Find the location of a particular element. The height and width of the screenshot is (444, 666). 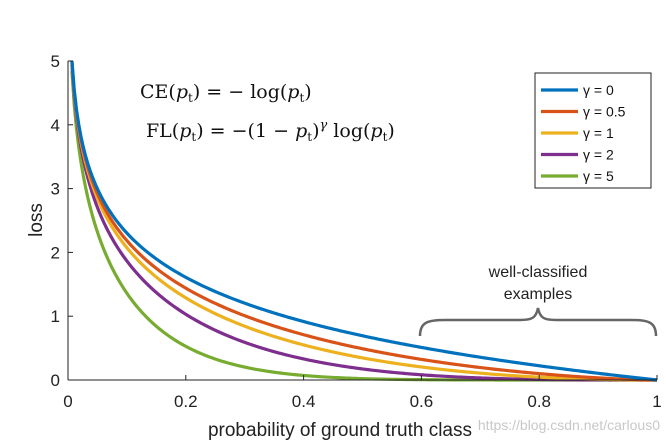

x-tick-label: 0.6 is located at coordinates (422, 401).